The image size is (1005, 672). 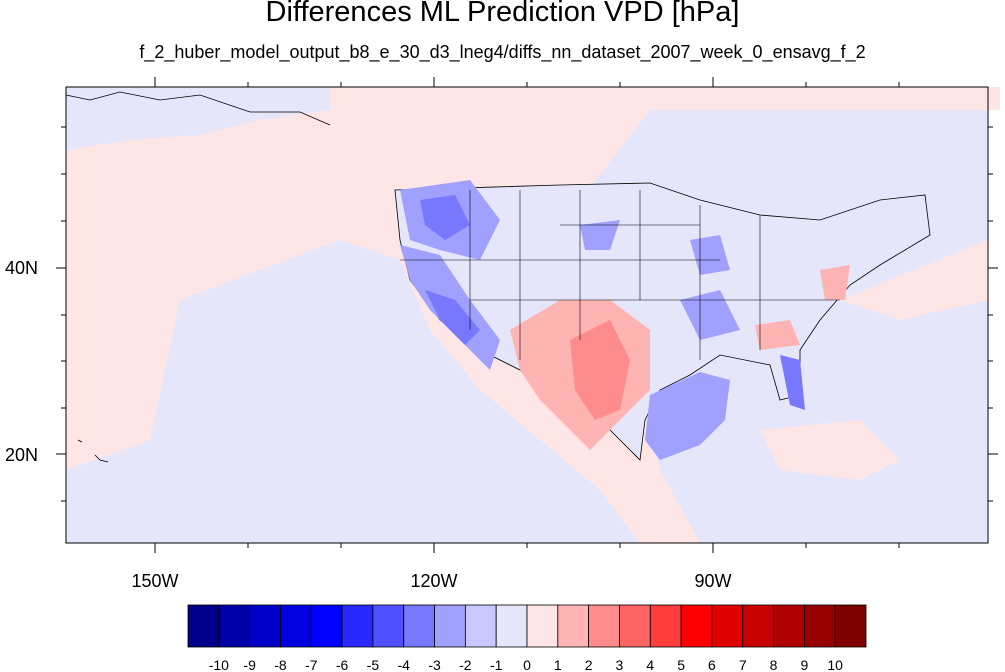 What do you see at coordinates (342, 664) in the screenshot?
I see `colorbar-label: -6` at bounding box center [342, 664].